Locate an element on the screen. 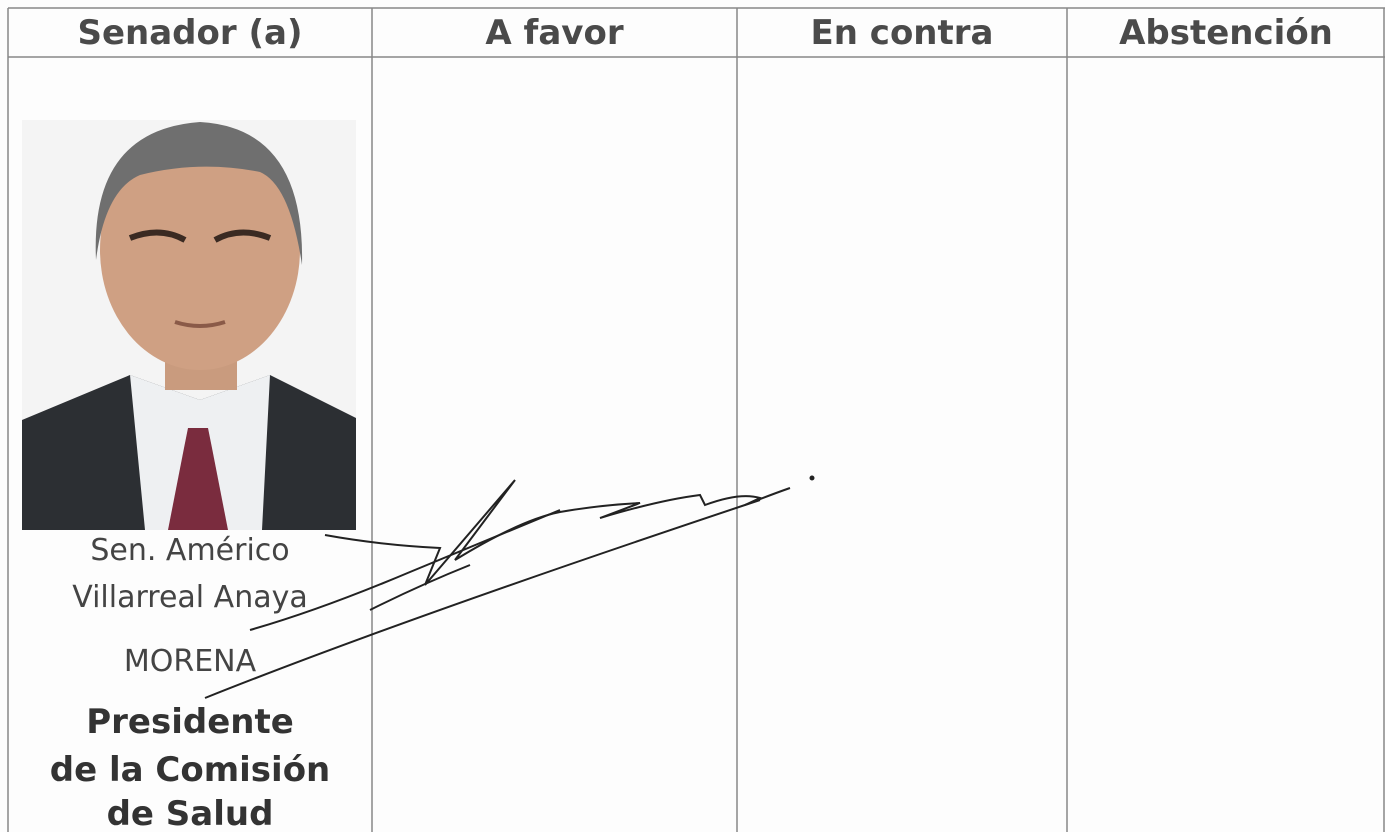  senator-role: de Salud is located at coordinates (190, 813).